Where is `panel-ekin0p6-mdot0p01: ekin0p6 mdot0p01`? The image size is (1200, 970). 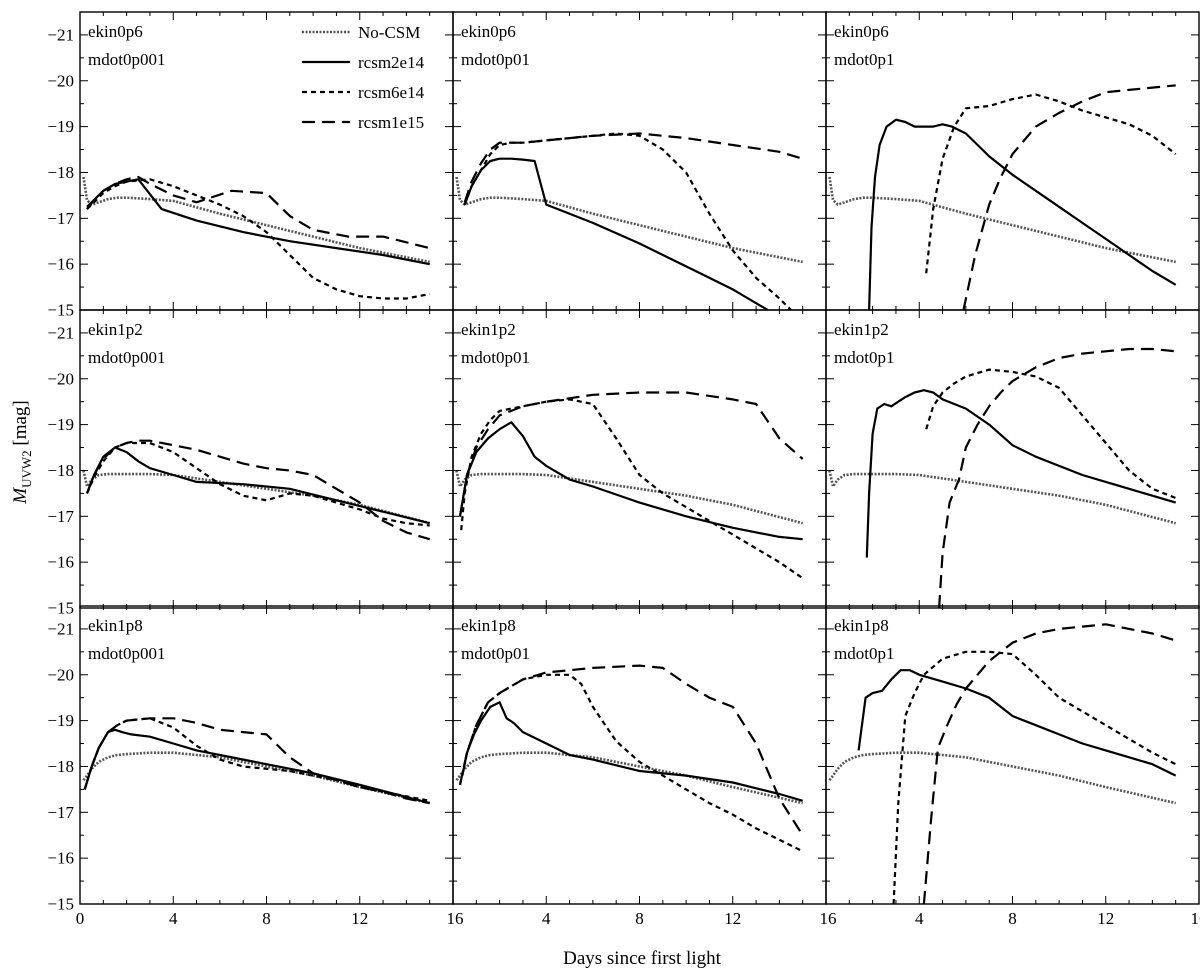 panel-ekin0p6-mdot0p01: ekin0p6 mdot0p01 is located at coordinates (639, 161).